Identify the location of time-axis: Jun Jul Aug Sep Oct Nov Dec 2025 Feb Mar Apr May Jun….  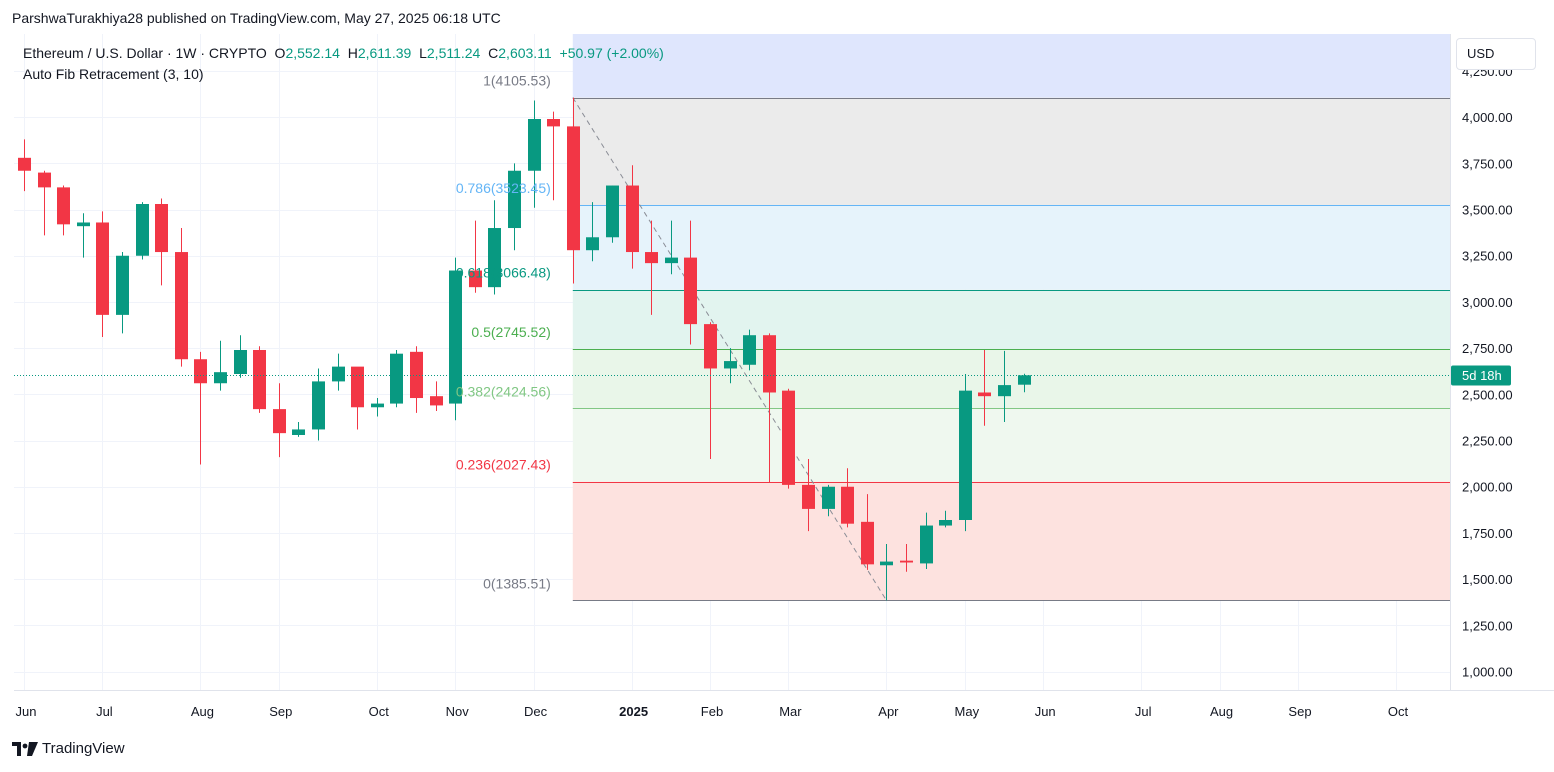
(712, 711).